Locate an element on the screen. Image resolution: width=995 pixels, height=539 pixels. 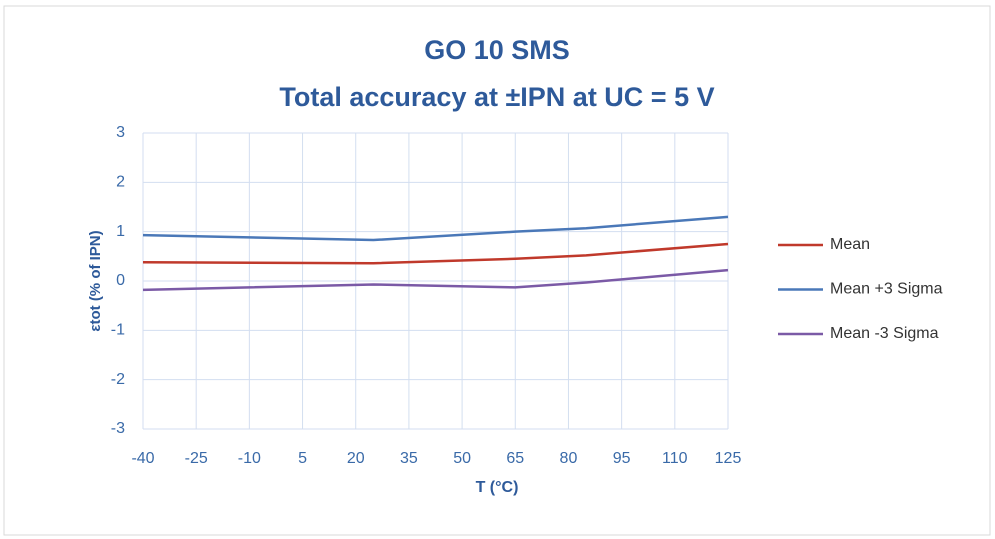
x-tick-label: 5 is located at coordinates (302, 458).